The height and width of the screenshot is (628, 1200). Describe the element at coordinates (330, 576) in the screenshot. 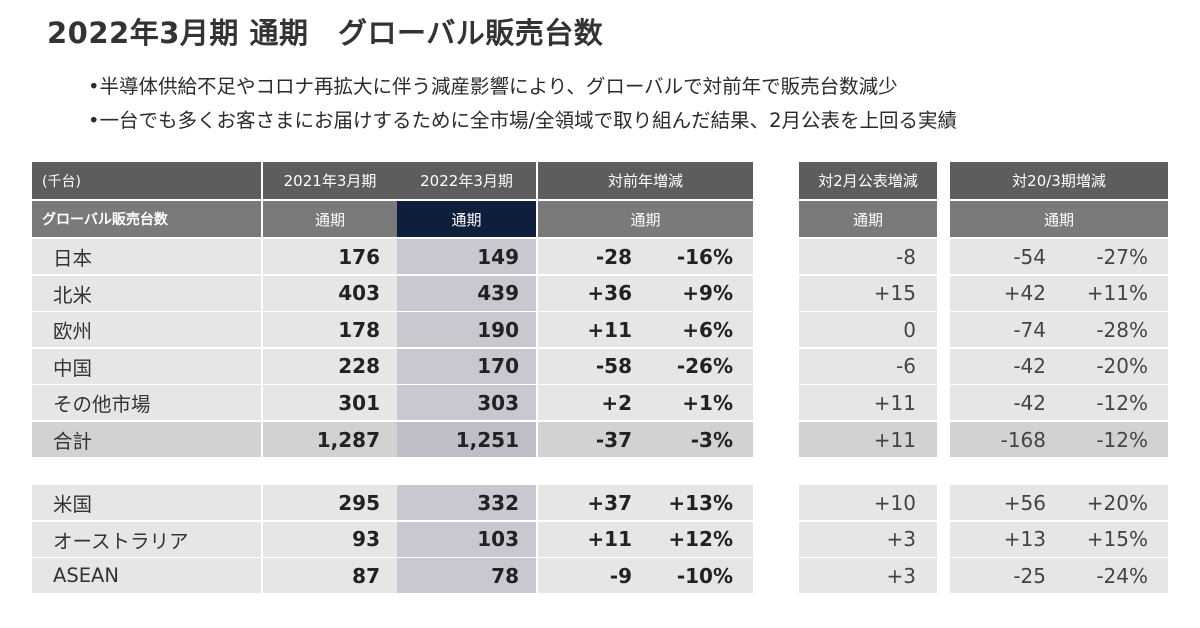

I see `value-fy2021: 87` at that location.